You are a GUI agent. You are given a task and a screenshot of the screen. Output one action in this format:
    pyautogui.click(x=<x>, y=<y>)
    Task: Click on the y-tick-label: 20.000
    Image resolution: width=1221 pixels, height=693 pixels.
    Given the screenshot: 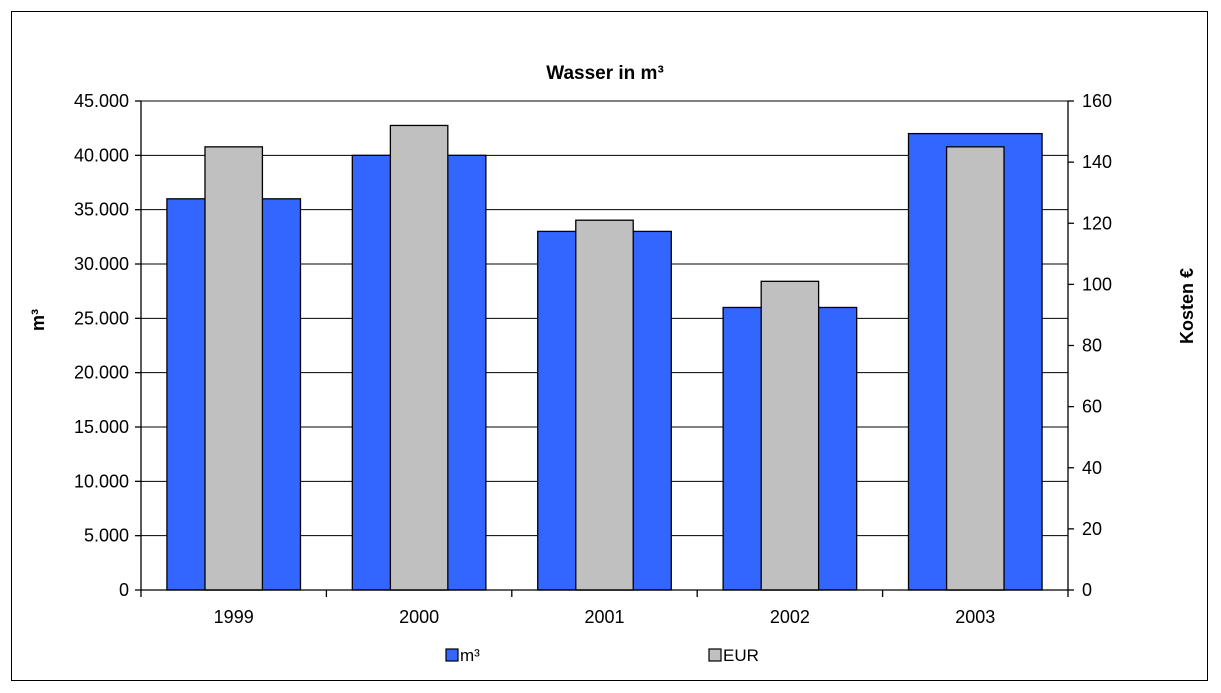 What is the action you would take?
    pyautogui.click(x=101, y=373)
    